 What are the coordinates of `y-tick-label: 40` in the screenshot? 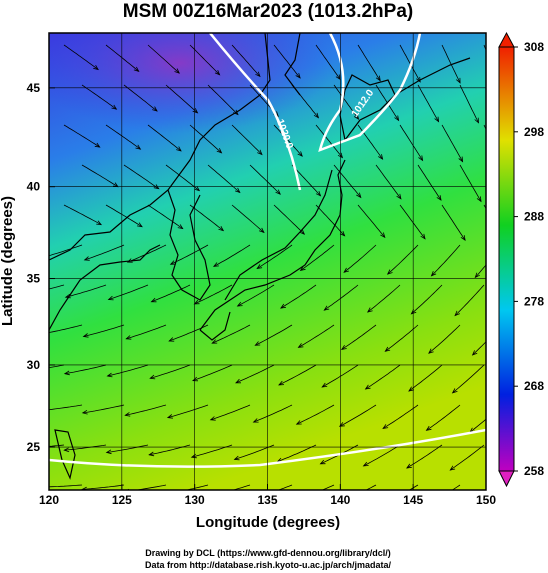 It's located at (34, 187).